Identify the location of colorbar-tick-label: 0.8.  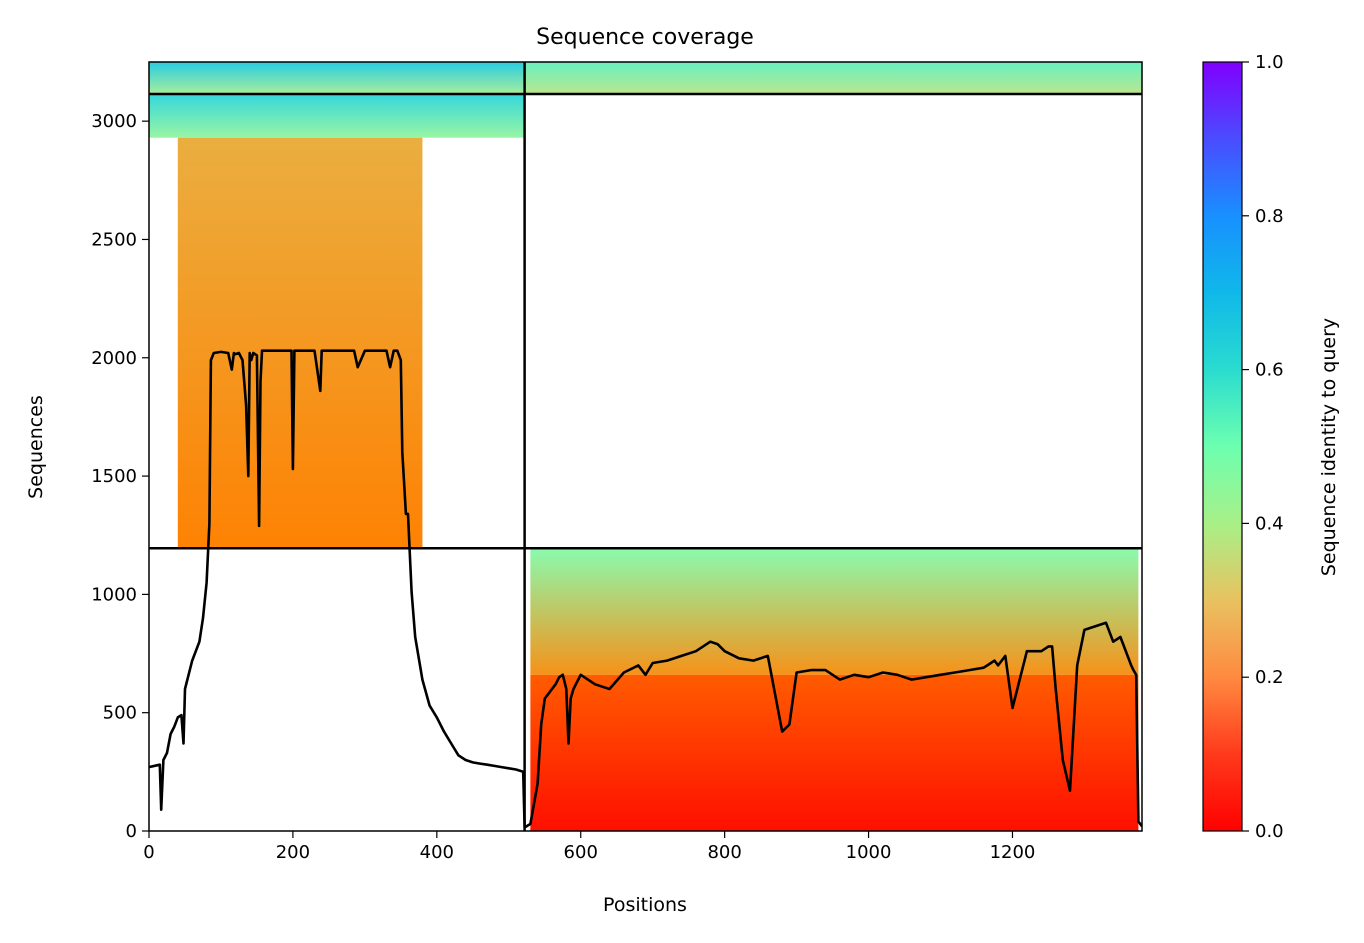
(1269, 216).